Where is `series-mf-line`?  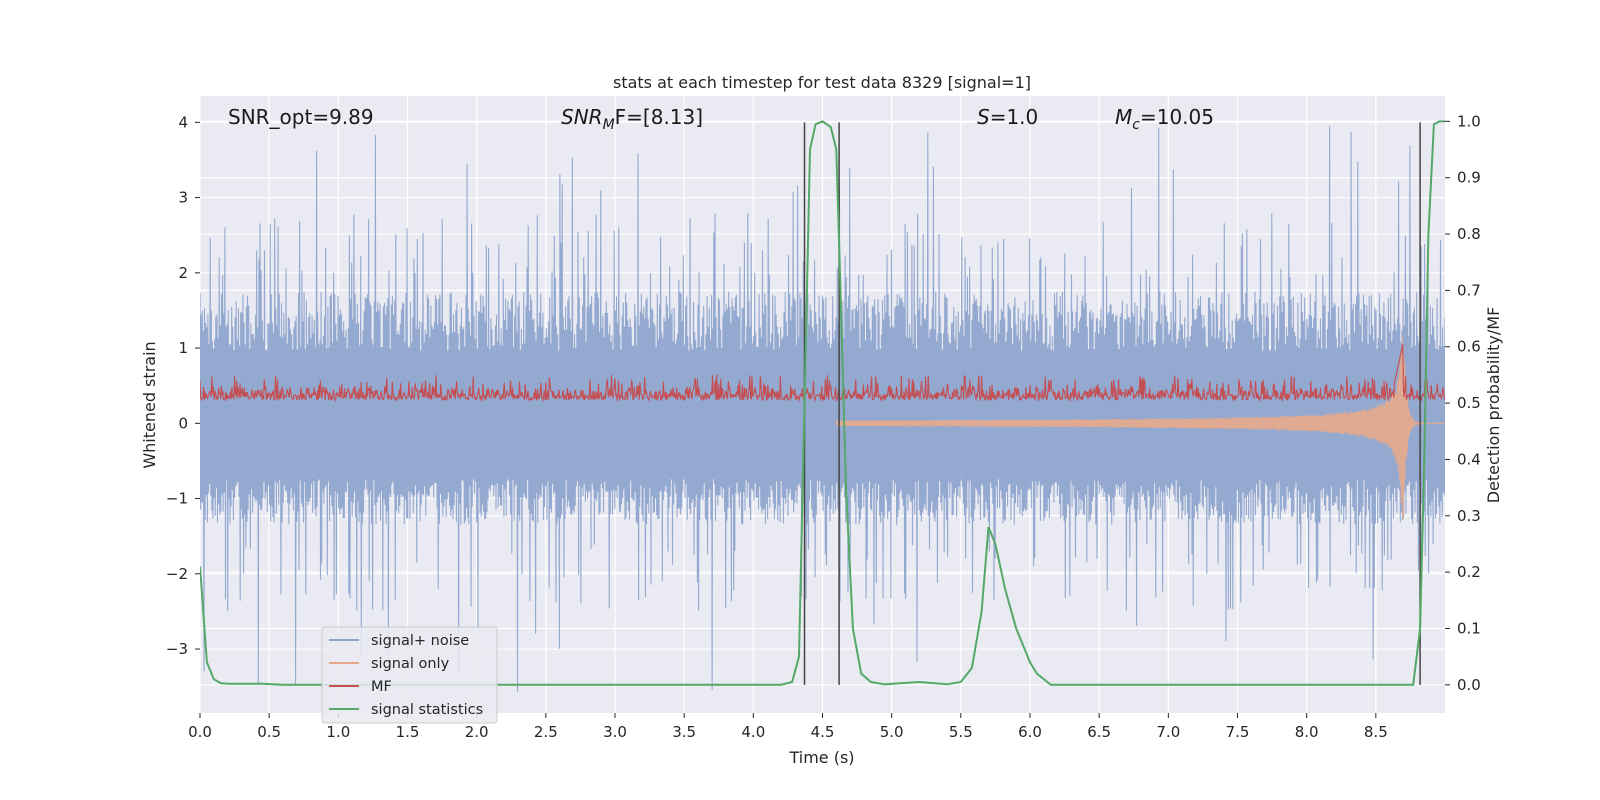 series-mf-line is located at coordinates (822, 373).